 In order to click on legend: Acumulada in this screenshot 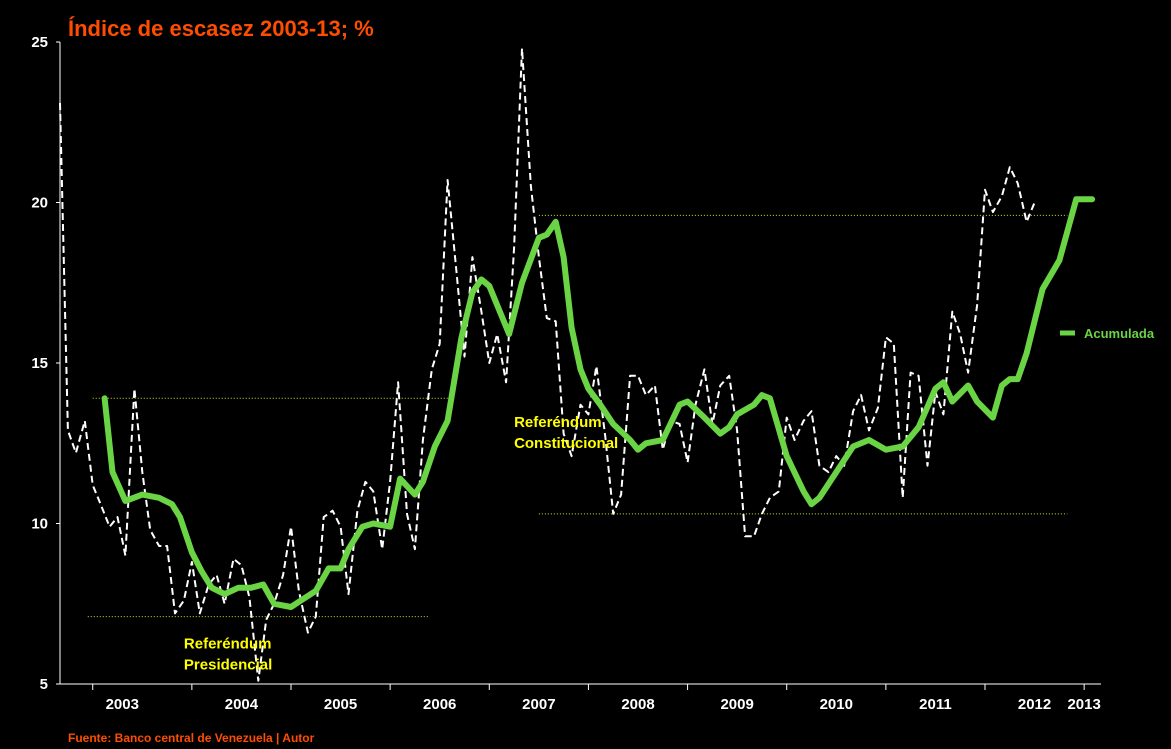, I will do `click(1107, 333)`.